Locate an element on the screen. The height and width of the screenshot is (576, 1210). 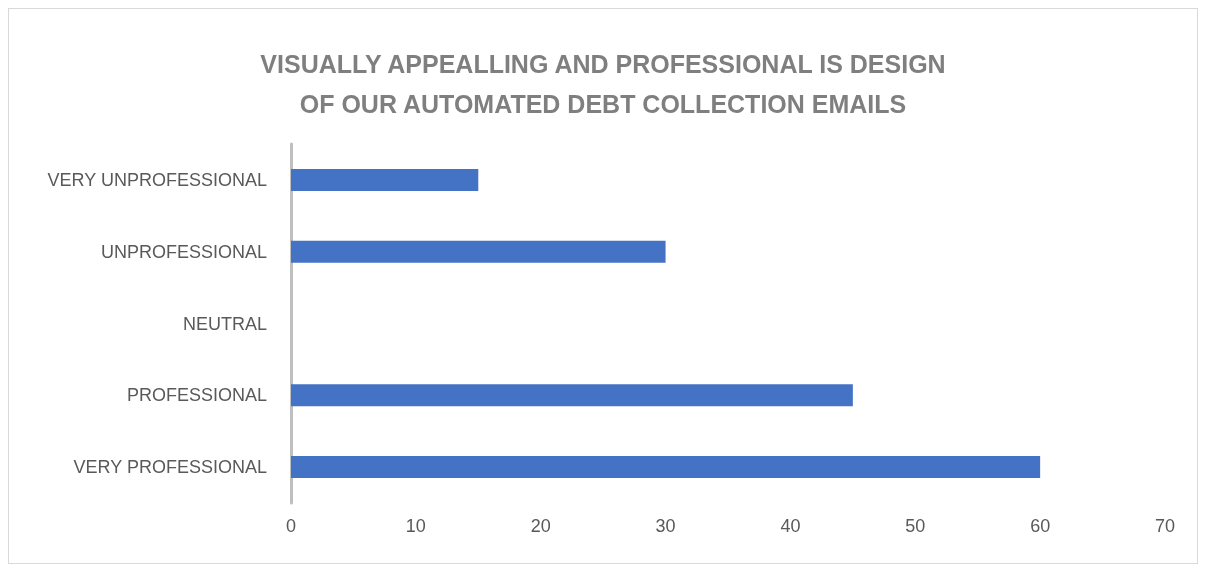
x-tick-label: 10 is located at coordinates (415, 526).